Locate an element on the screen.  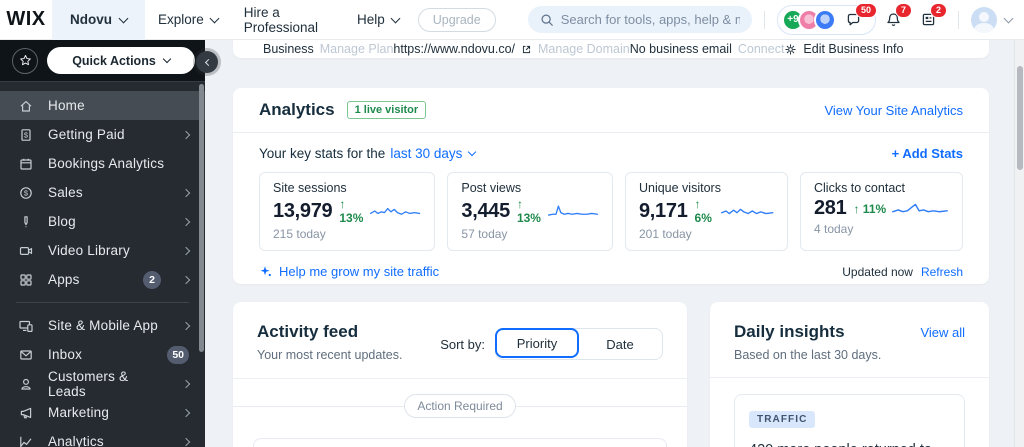
sidebar-item-label: Home is located at coordinates (66, 105).